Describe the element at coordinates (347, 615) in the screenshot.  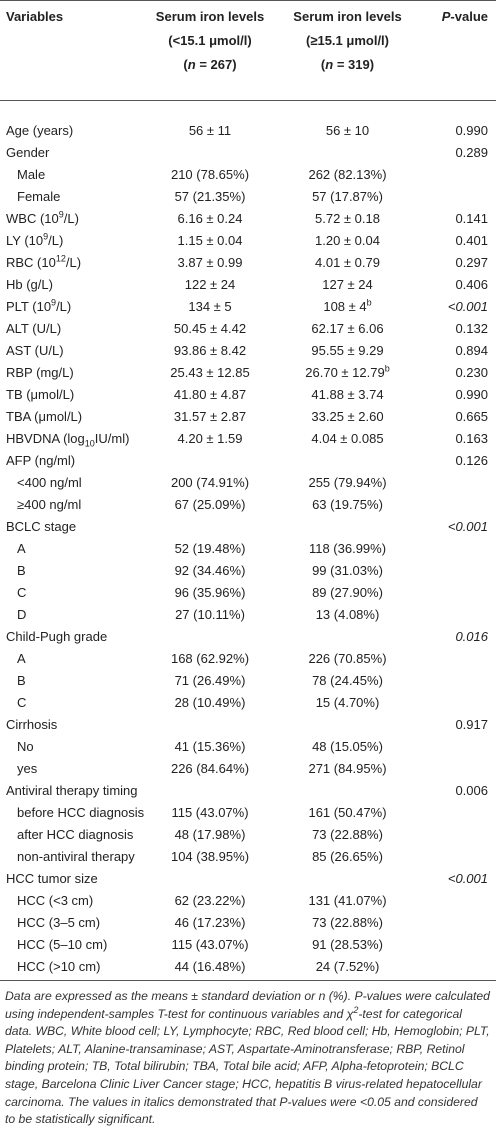
I see `value-cell: 13 (4.08%)` at that location.